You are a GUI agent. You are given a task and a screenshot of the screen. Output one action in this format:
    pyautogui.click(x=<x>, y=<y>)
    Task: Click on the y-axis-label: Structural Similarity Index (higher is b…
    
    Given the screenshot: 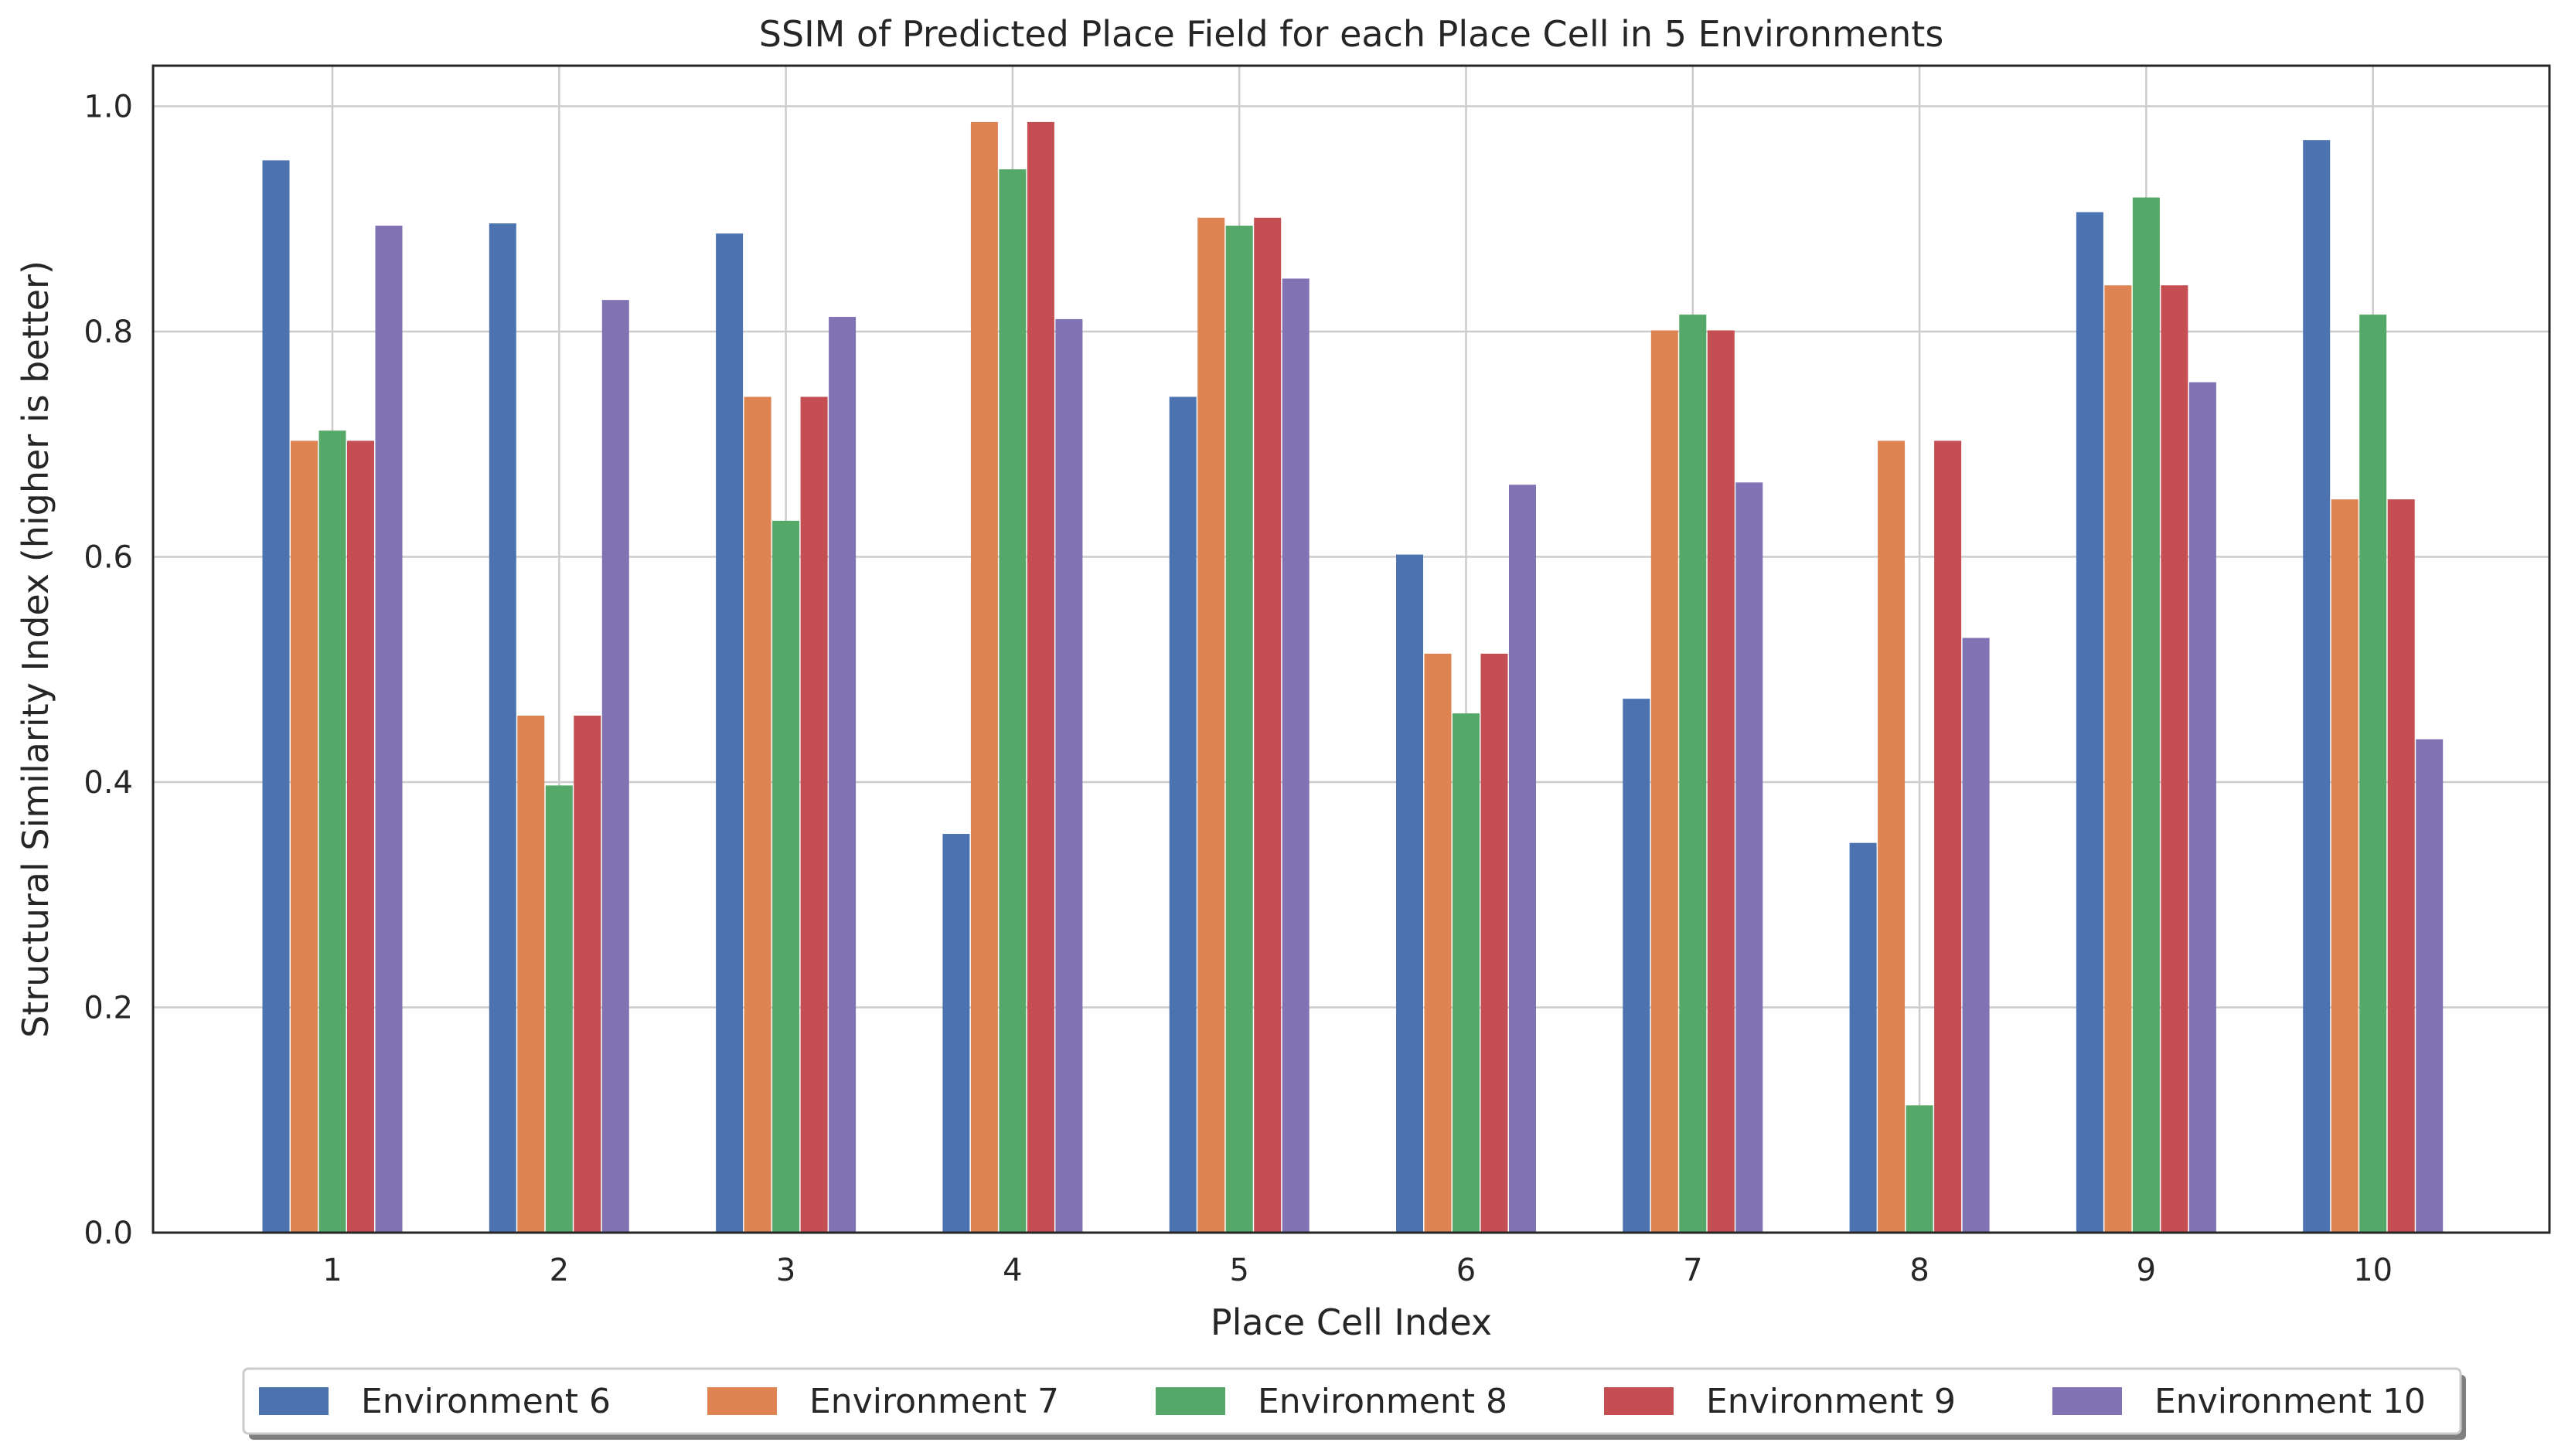 What is the action you would take?
    pyautogui.click(x=35, y=649)
    